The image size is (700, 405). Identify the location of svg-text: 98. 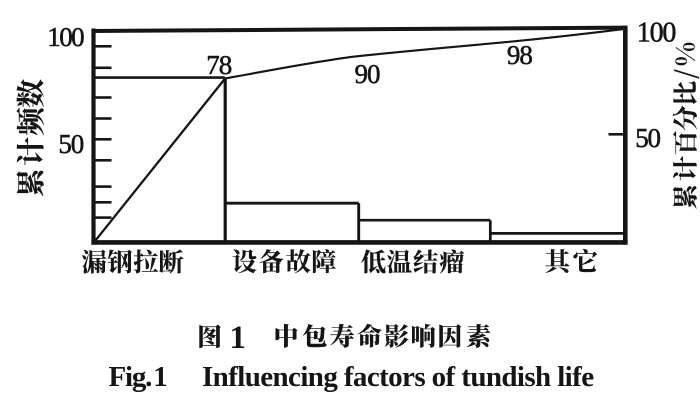
(520, 55).